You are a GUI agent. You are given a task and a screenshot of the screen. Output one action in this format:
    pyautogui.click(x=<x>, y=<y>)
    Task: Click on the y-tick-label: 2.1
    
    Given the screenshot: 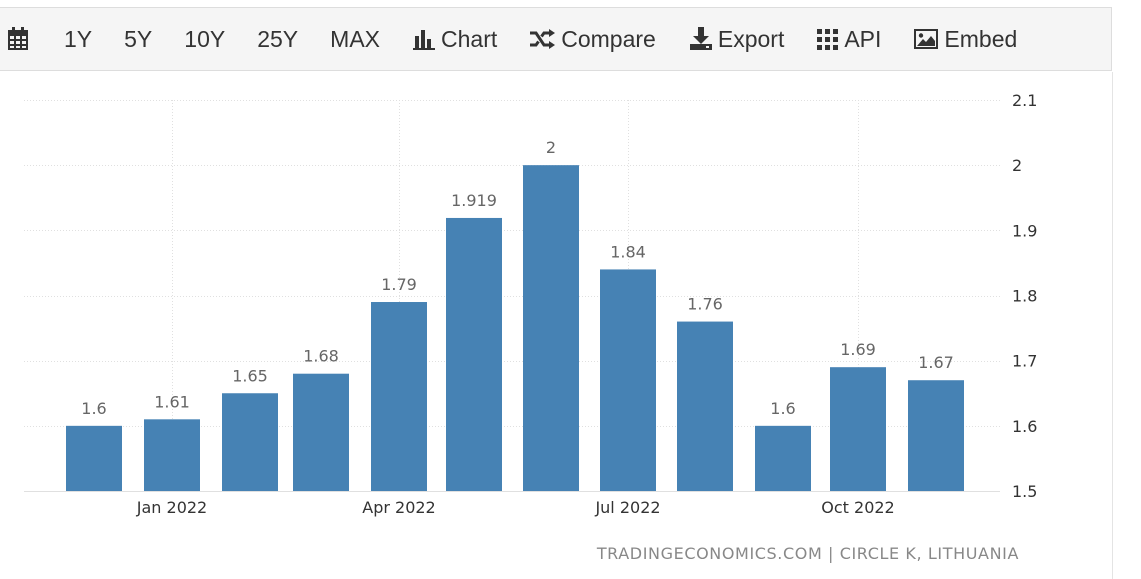 What is the action you would take?
    pyautogui.click(x=1024, y=100)
    